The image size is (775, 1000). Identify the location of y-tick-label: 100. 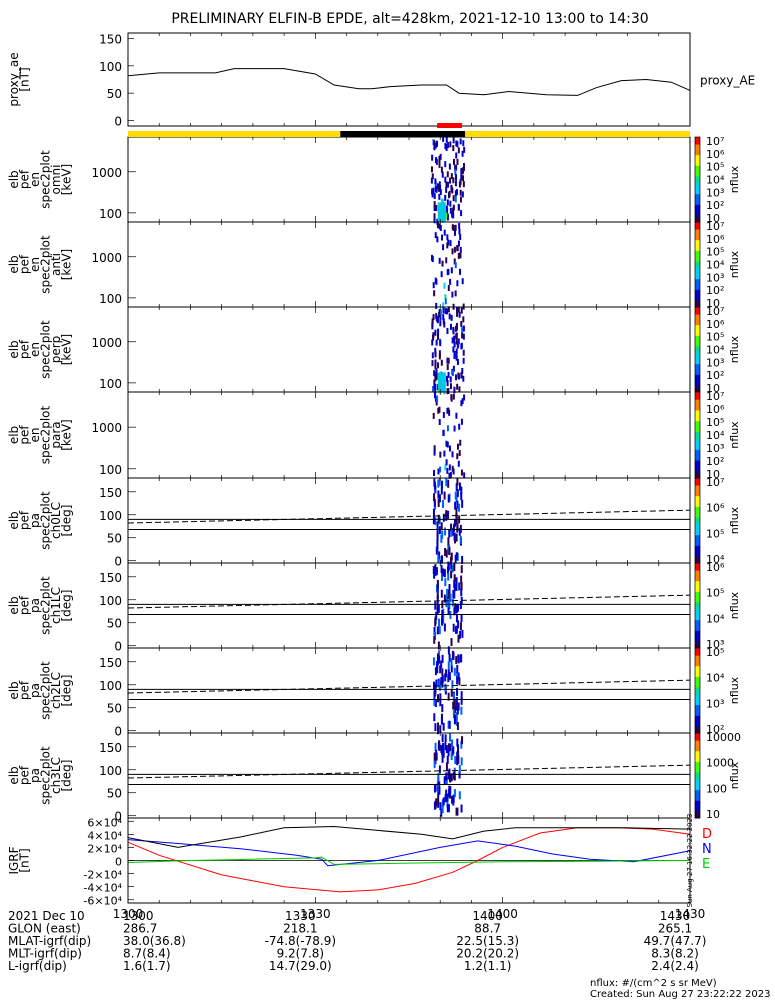
(110, 601).